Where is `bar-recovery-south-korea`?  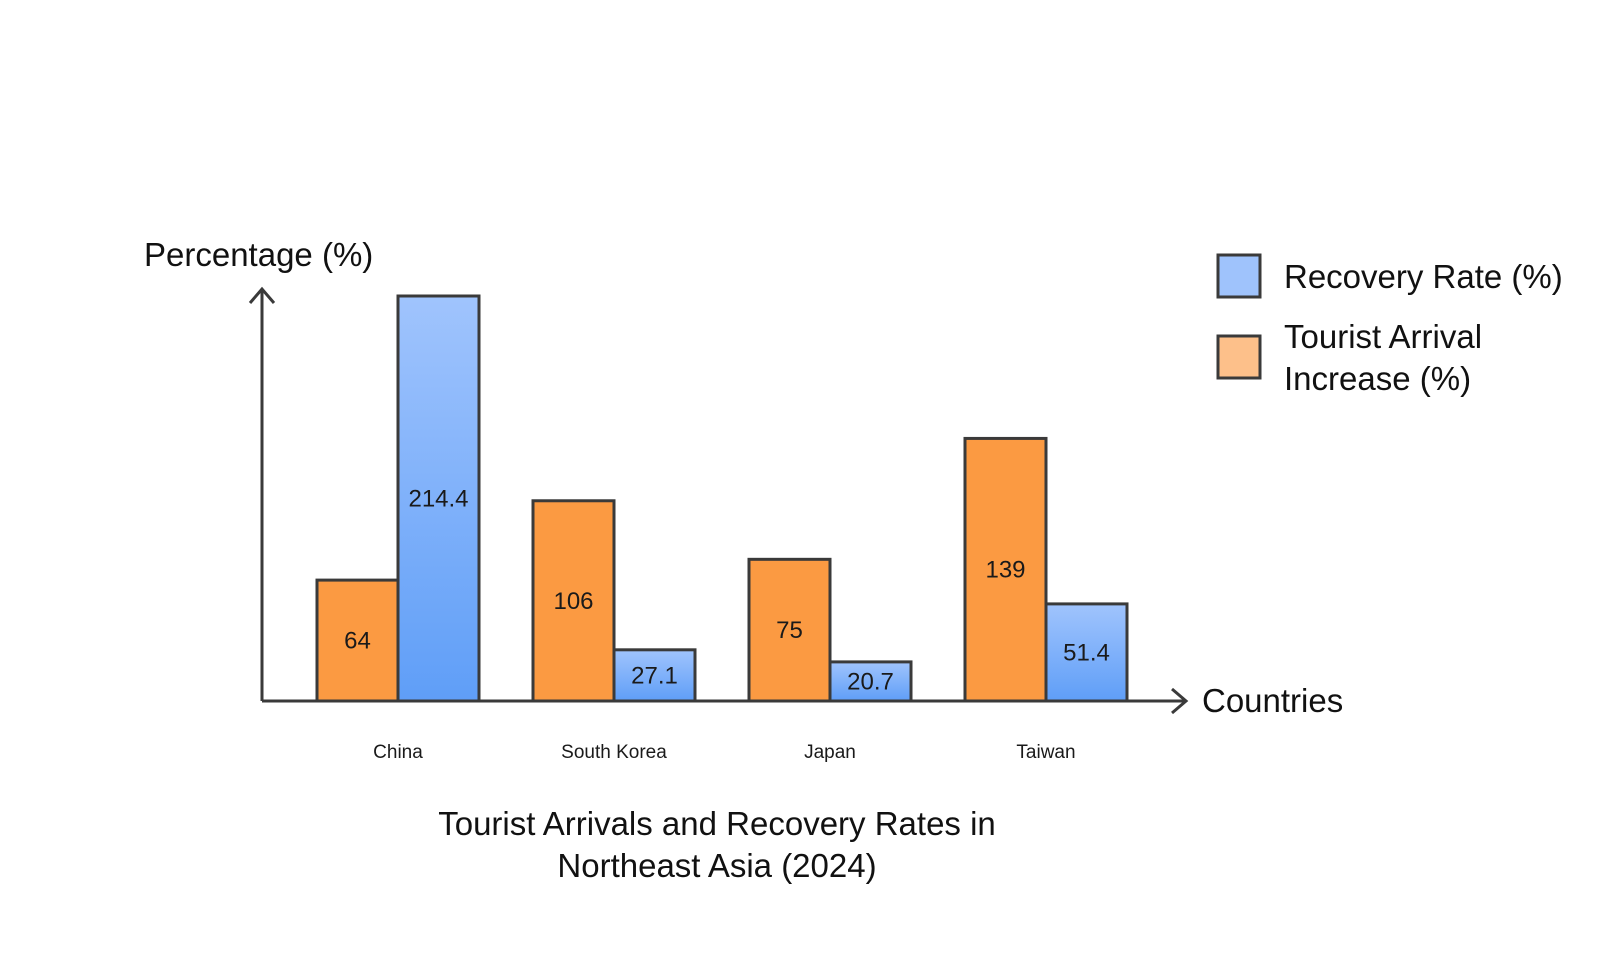 bar-recovery-south-korea is located at coordinates (654, 675).